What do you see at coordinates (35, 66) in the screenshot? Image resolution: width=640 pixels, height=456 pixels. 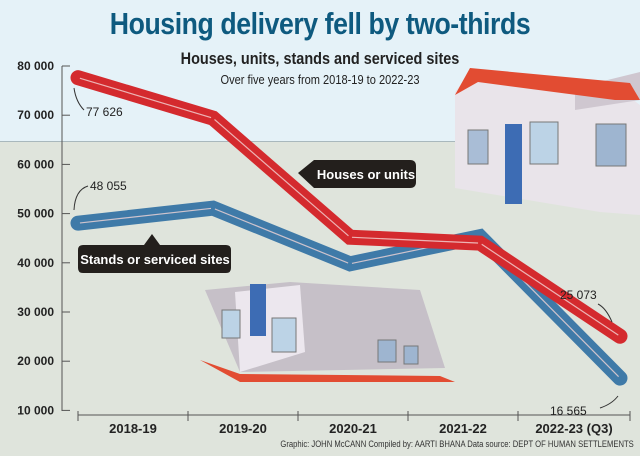 I see `y-tick-label: 80 000` at bounding box center [35, 66].